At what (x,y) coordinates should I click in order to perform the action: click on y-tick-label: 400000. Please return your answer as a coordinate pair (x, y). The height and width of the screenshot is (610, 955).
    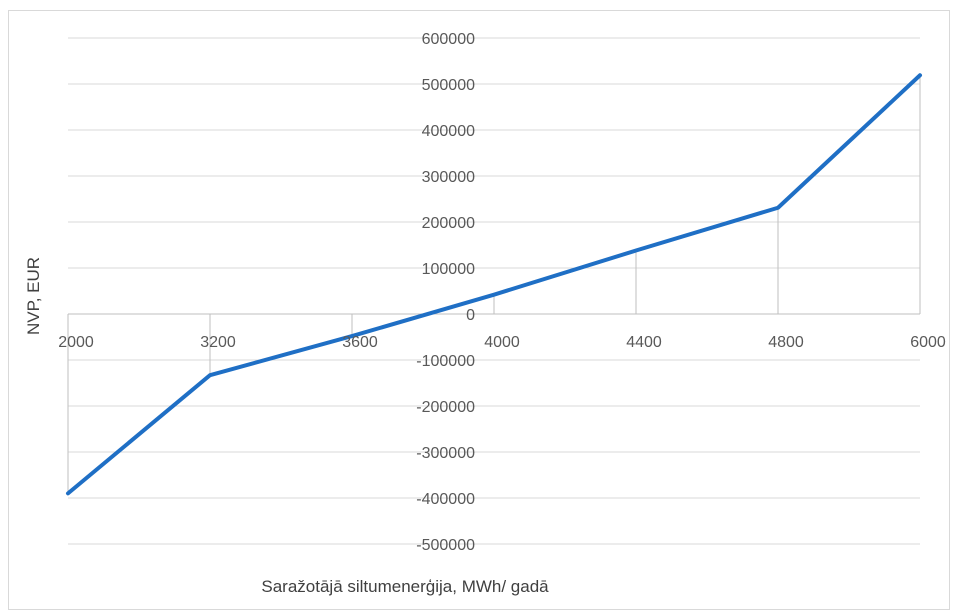
    Looking at the image, I should click on (448, 131).